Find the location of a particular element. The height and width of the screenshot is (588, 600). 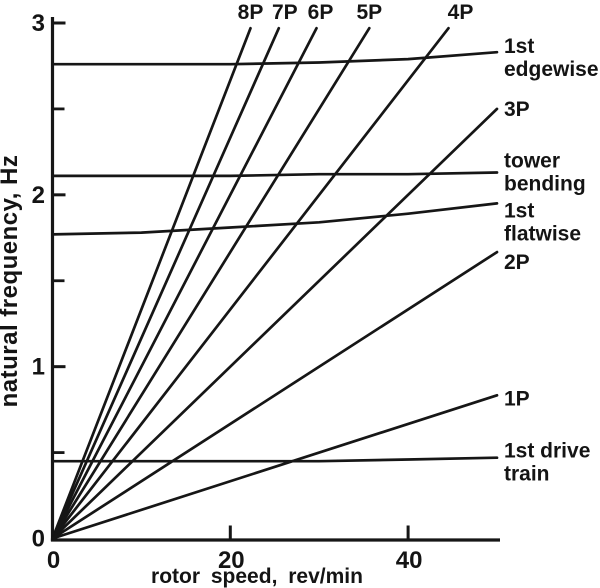

x-axis-title: rotor speed, rev/min is located at coordinates (257, 576).